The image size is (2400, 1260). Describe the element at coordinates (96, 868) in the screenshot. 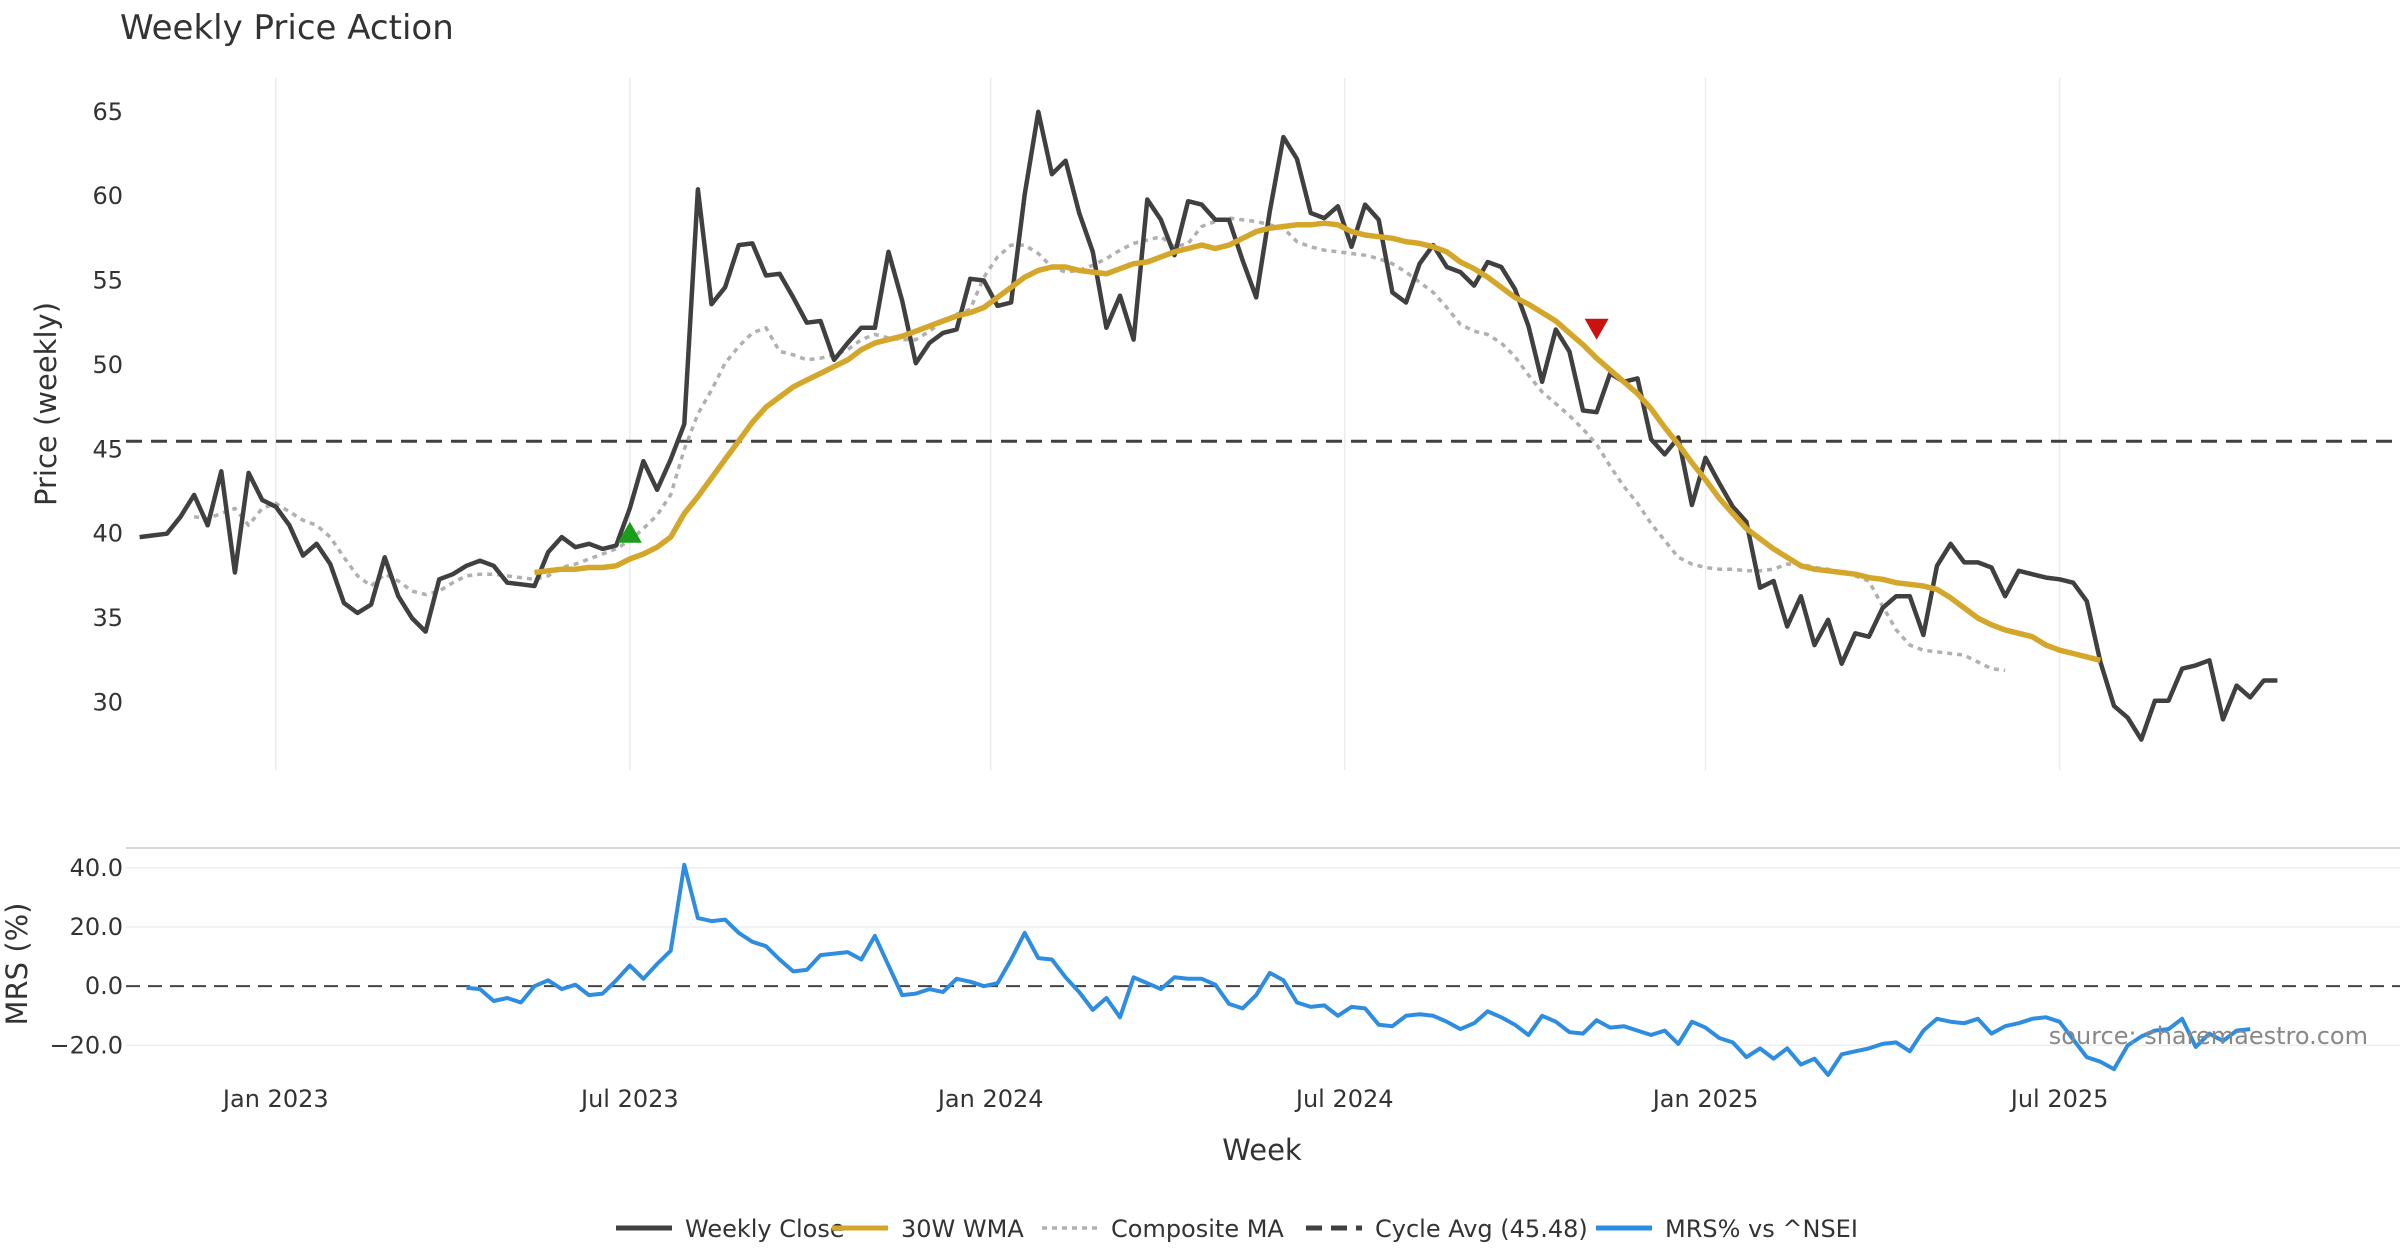

I see `mrs-y-tick-label: 40.0` at that location.